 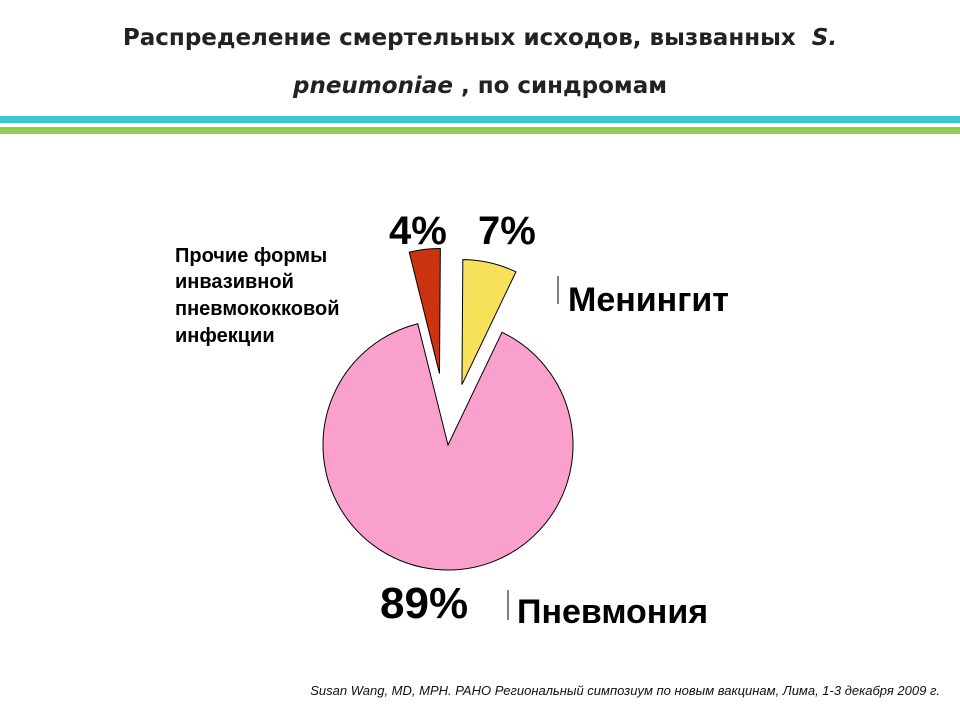 I want to click on svg-text: пневмококковой, so click(x=257, y=309).